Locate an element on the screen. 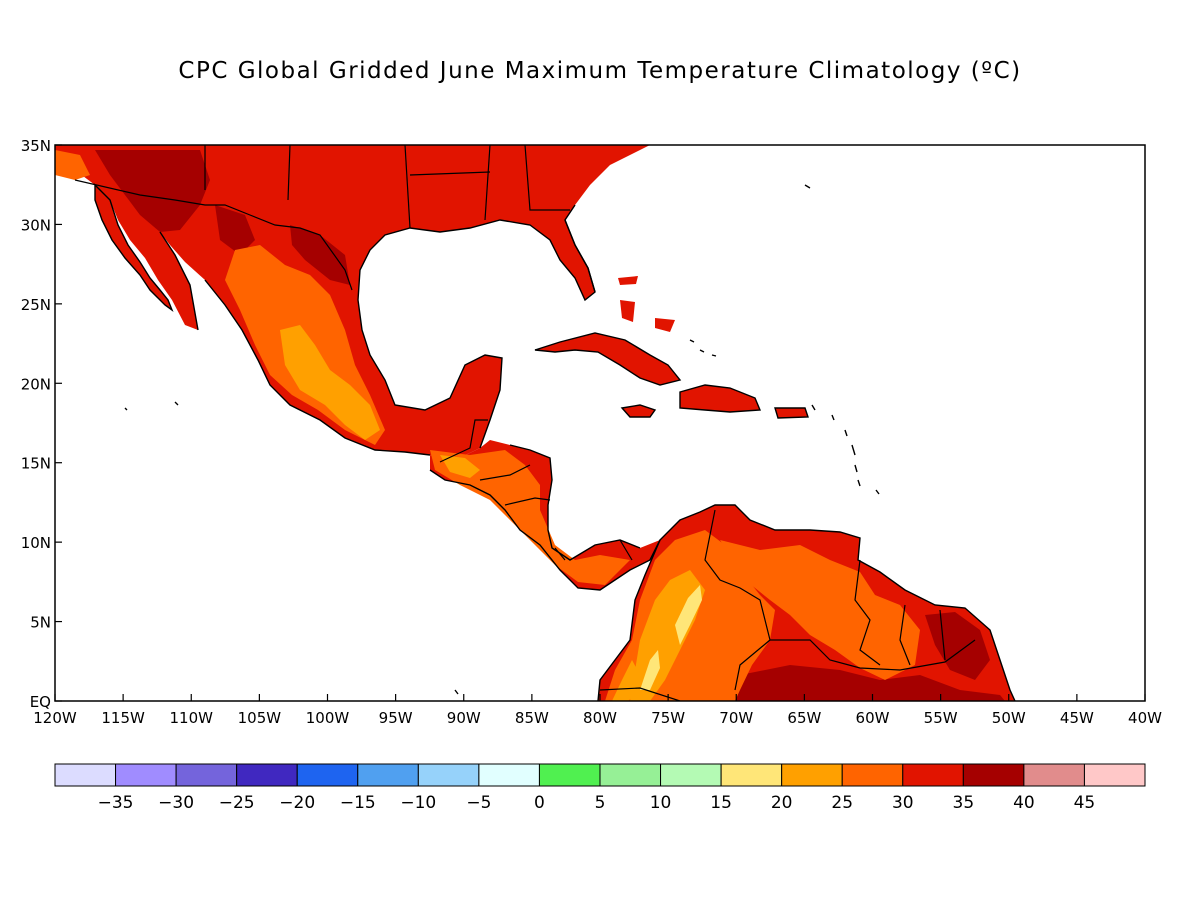  land-cuba is located at coordinates (607, 359).